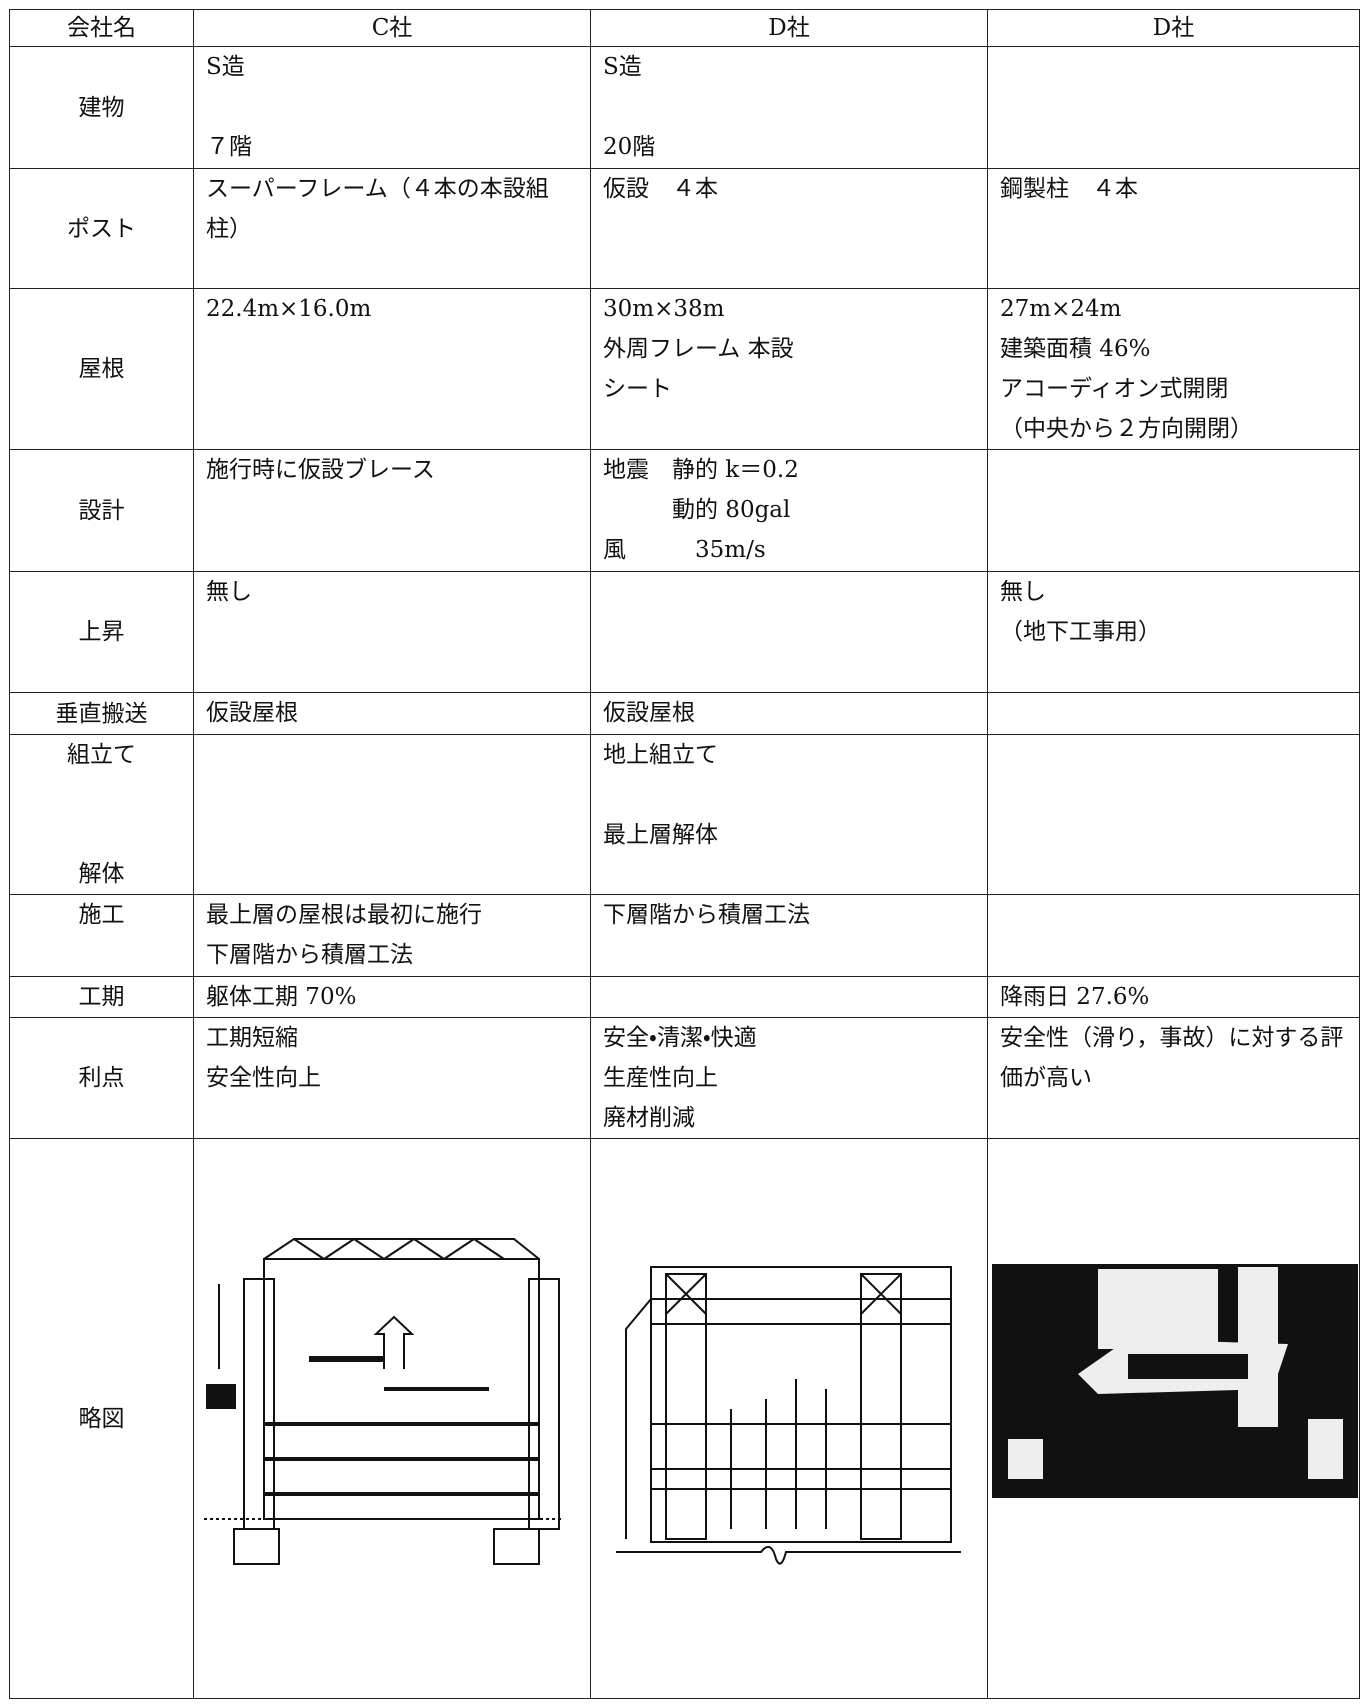  What do you see at coordinates (649, 1118) in the screenshot?
I see `cell-text: 廃材削減` at bounding box center [649, 1118].